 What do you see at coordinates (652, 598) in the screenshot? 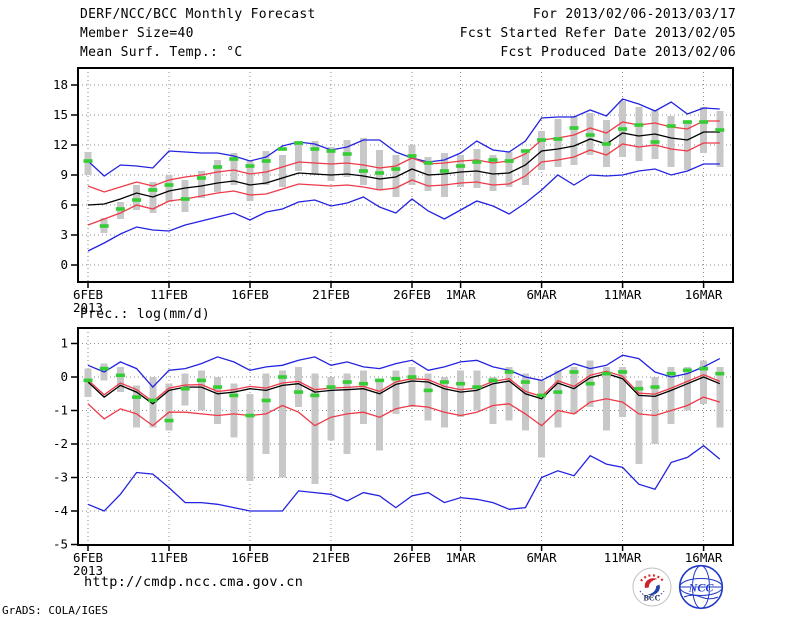
I see `bcc-logo-text: BCC` at bounding box center [652, 598].